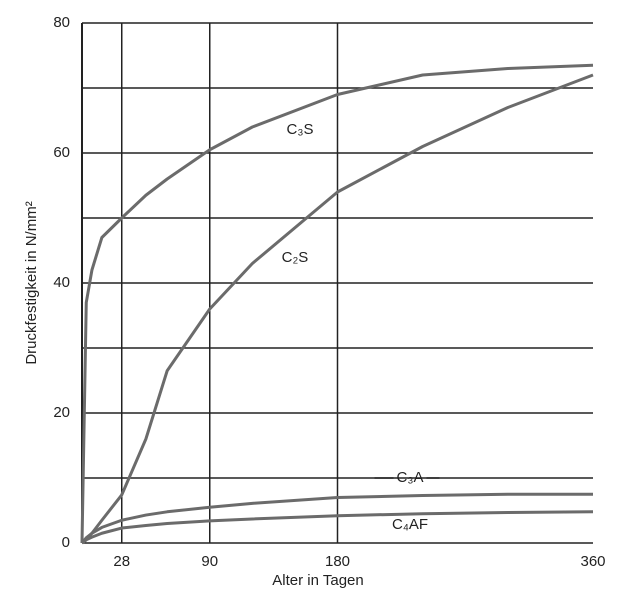 This screenshot has height=599, width=630. Describe the element at coordinates (592, 561) in the screenshot. I see `x-tick-label: 360` at that location.